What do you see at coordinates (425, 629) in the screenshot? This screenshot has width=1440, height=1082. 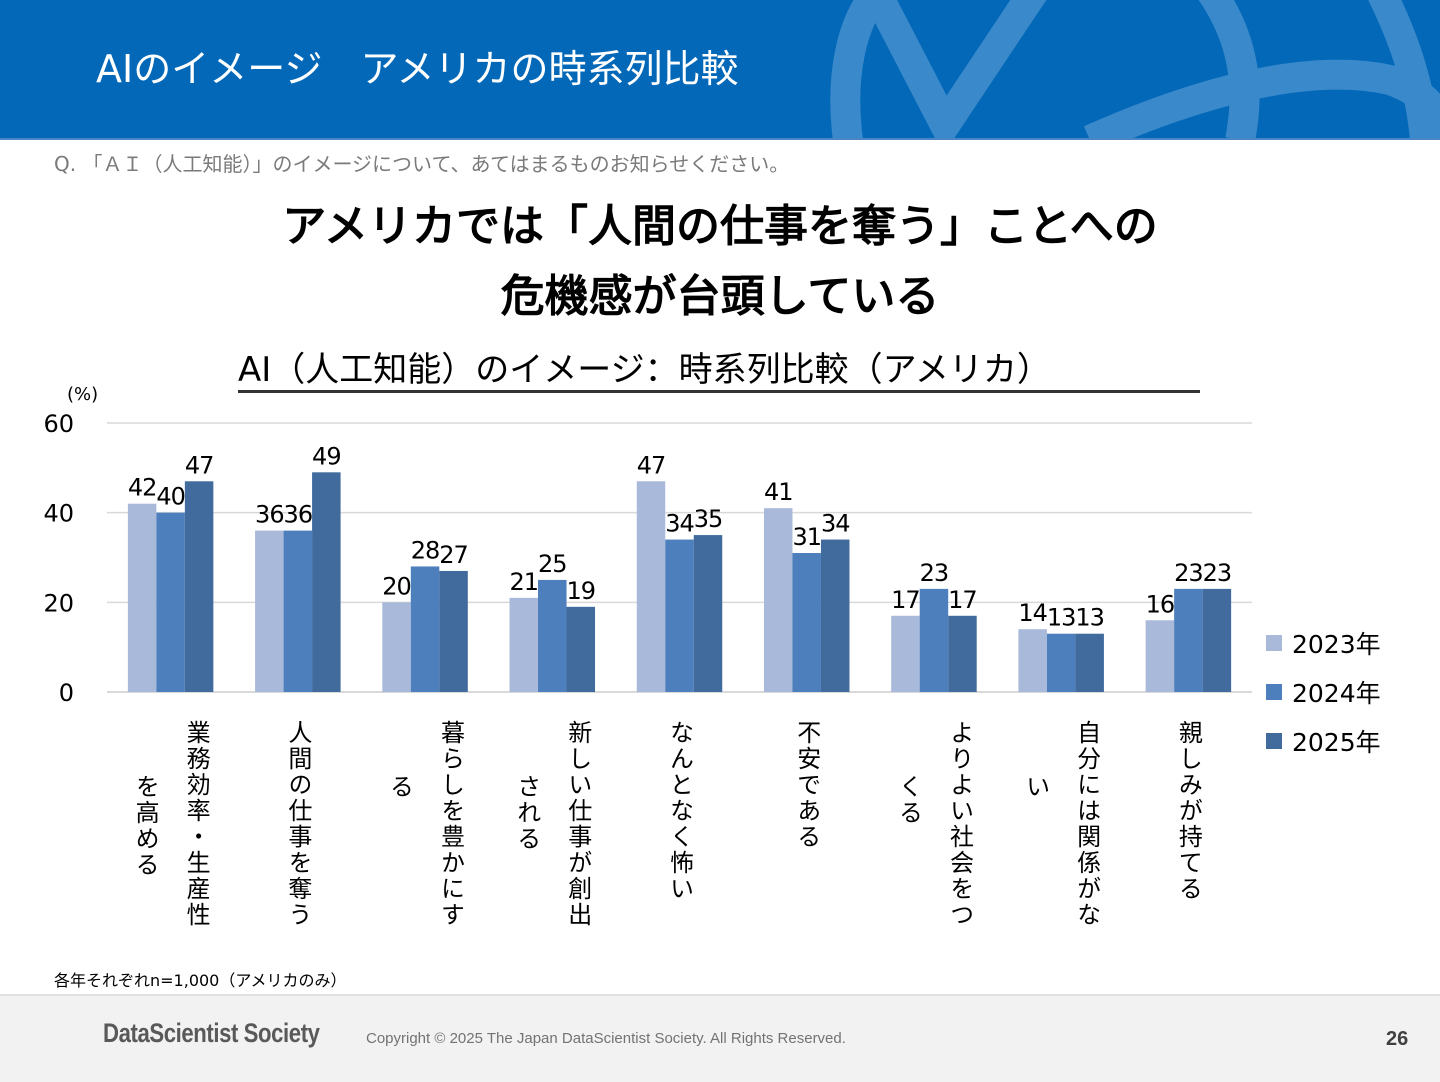 I see `bar-2024年-2` at bounding box center [425, 629].